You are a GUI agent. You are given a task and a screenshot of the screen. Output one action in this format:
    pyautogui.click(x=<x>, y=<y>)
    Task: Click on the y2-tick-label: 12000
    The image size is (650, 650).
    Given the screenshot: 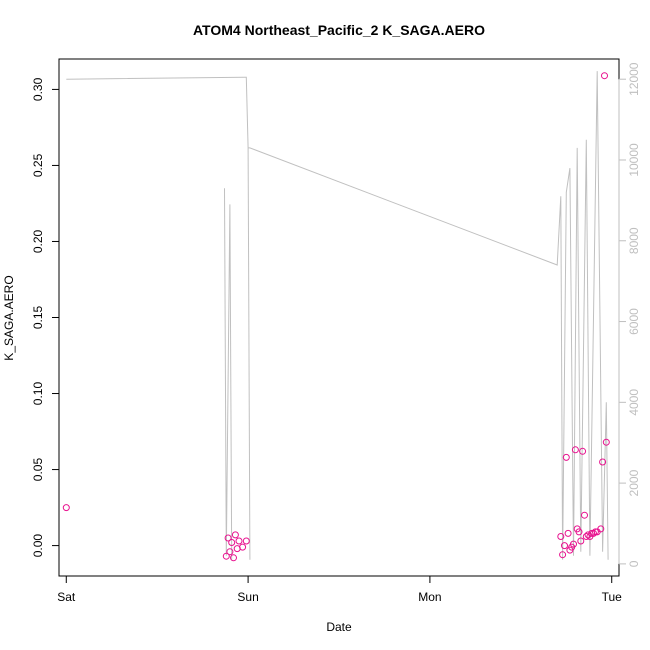 What is the action you would take?
    pyautogui.click(x=634, y=79)
    